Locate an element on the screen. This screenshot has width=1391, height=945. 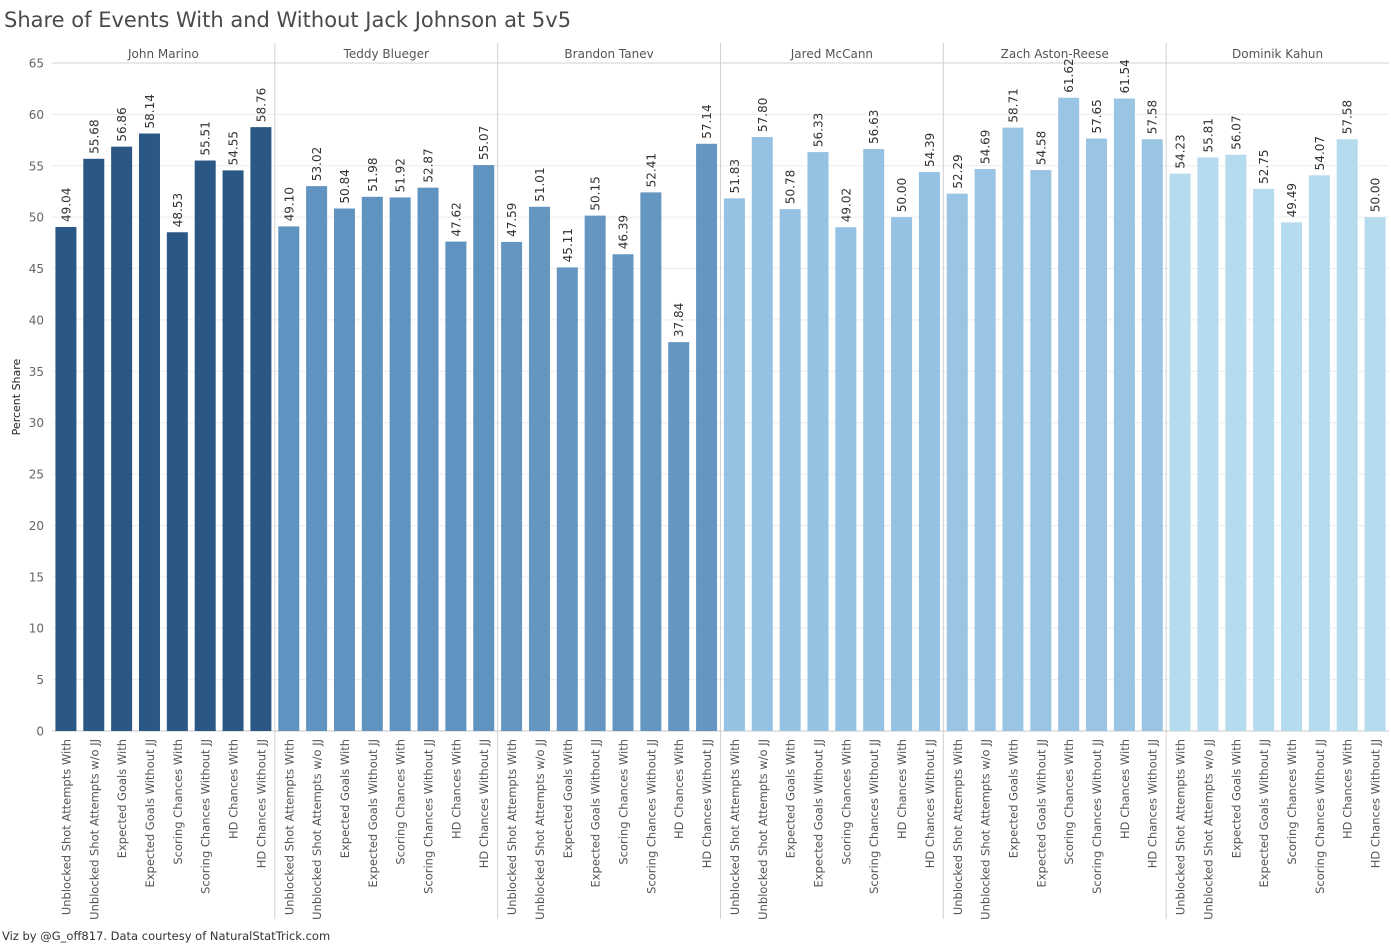
data-label: 54.07 is located at coordinates (1320, 153).